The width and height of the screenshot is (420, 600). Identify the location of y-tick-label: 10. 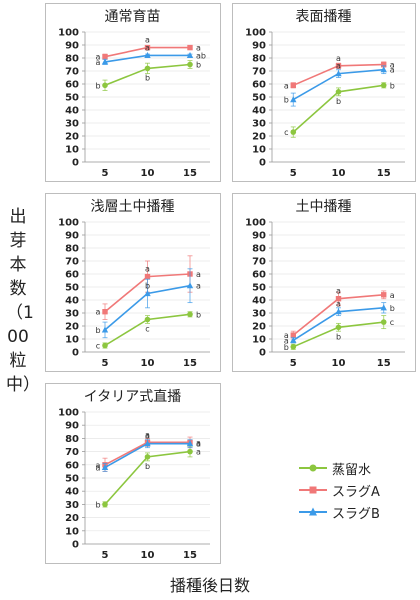
(72, 150).